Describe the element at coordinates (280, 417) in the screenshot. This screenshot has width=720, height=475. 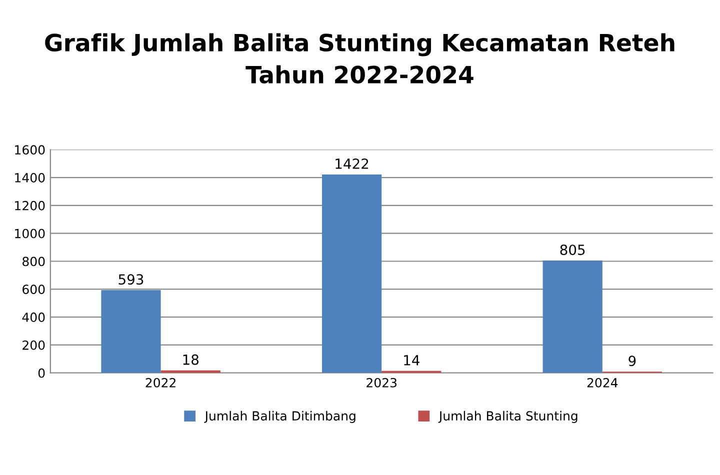
I see `legend-label: Jumlah Balita Ditimbang` at that location.